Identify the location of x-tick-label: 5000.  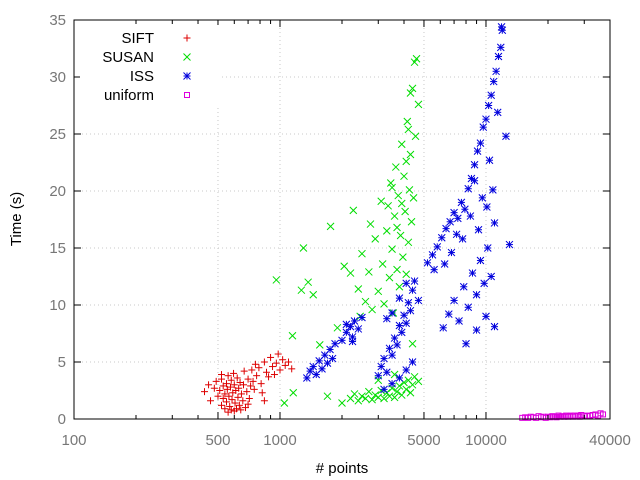
(423, 440).